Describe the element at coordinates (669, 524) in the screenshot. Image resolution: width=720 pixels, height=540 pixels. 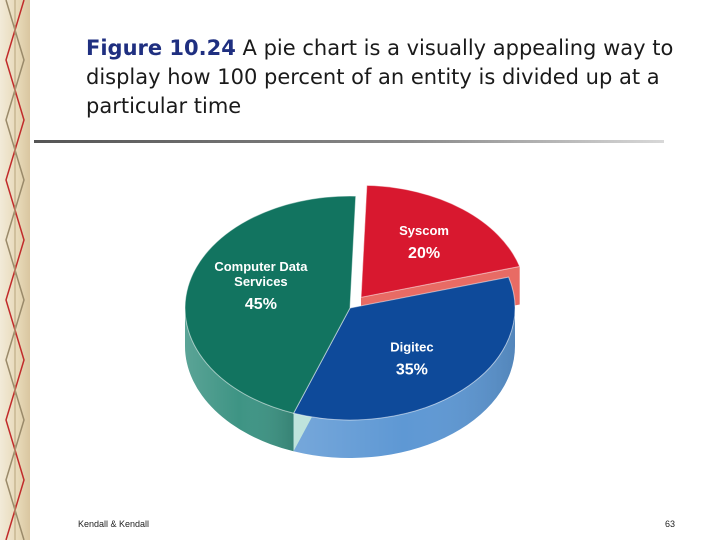
I see `page-number: 63` at that location.